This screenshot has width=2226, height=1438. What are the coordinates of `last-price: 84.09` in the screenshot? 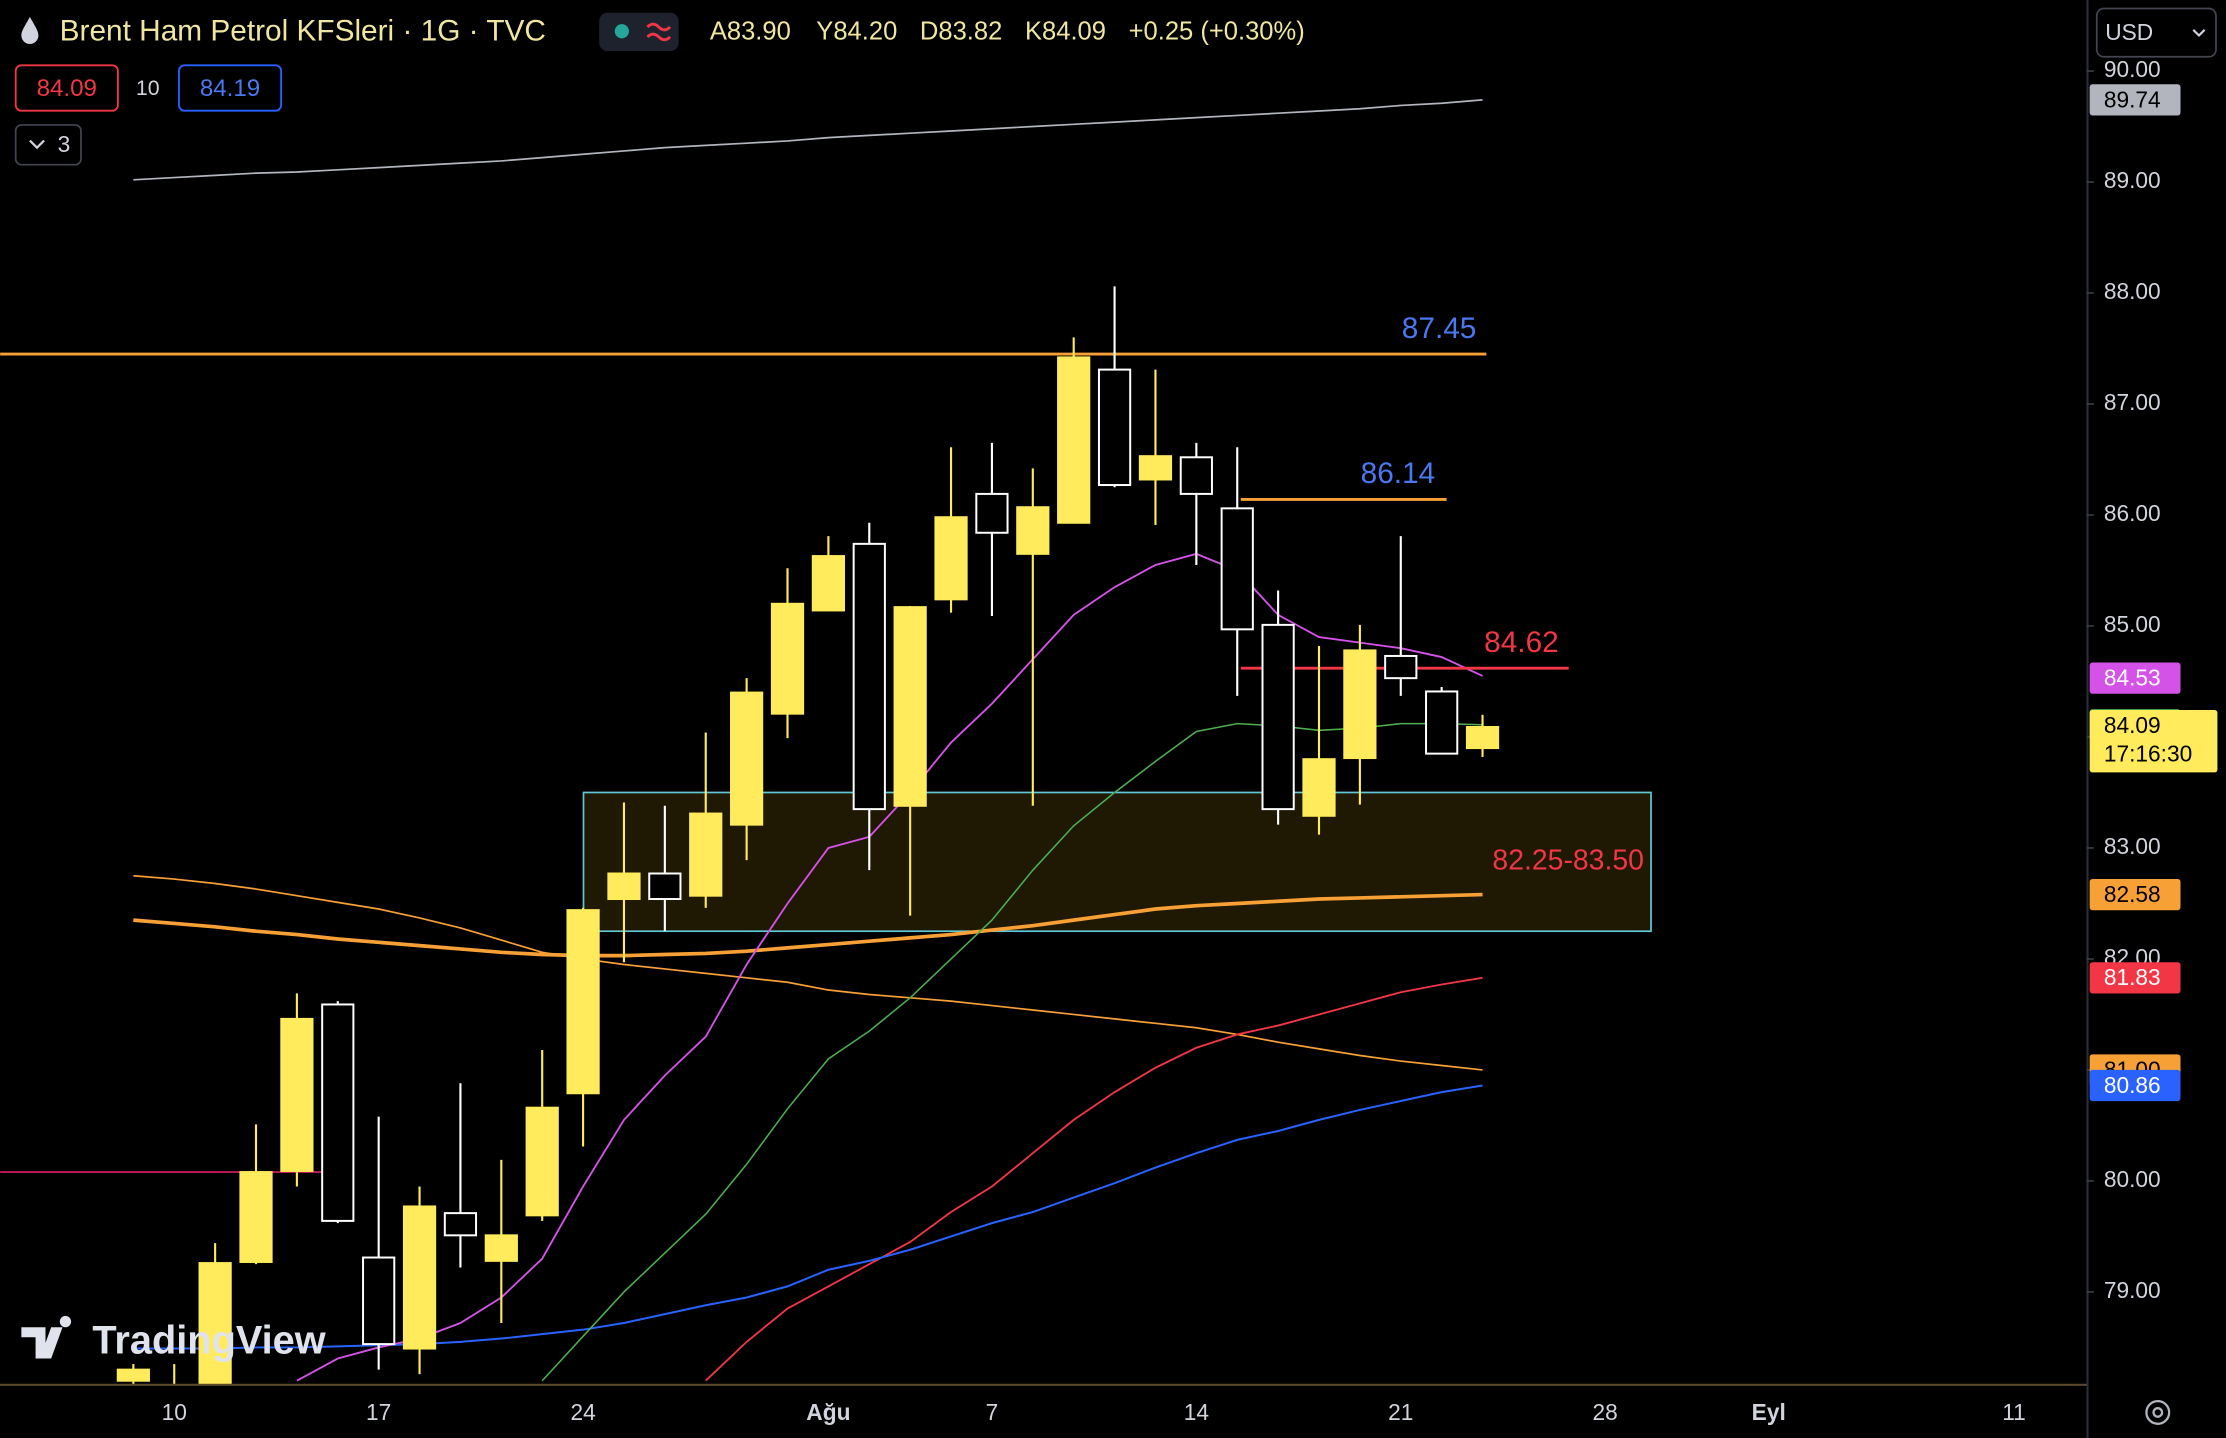 It's located at (2132, 725).